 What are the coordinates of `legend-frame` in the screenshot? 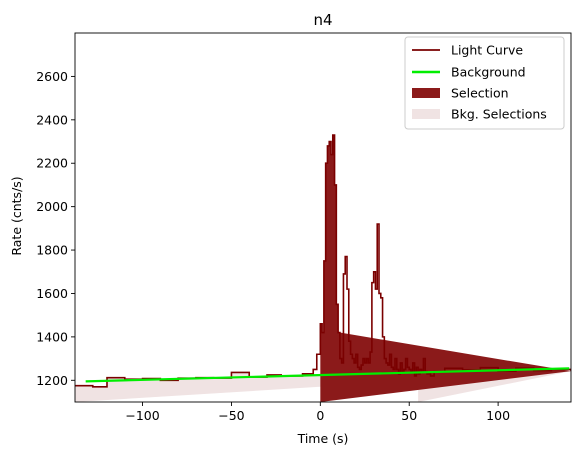 It's located at (484, 83).